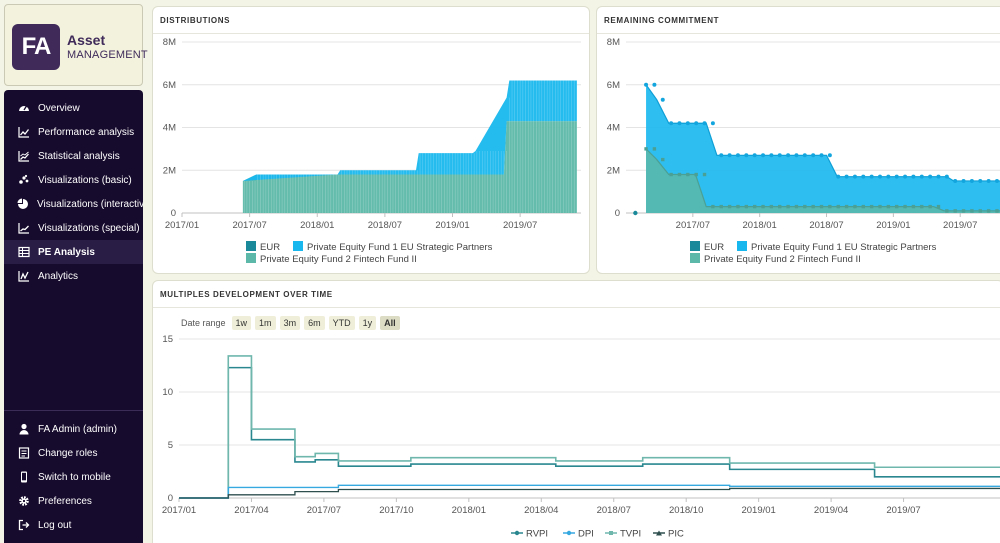 Image resolution: width=1000 pixels, height=543 pixels. What do you see at coordinates (341, 323) in the screenshot?
I see `range-button-ytd: YTD` at bounding box center [341, 323].